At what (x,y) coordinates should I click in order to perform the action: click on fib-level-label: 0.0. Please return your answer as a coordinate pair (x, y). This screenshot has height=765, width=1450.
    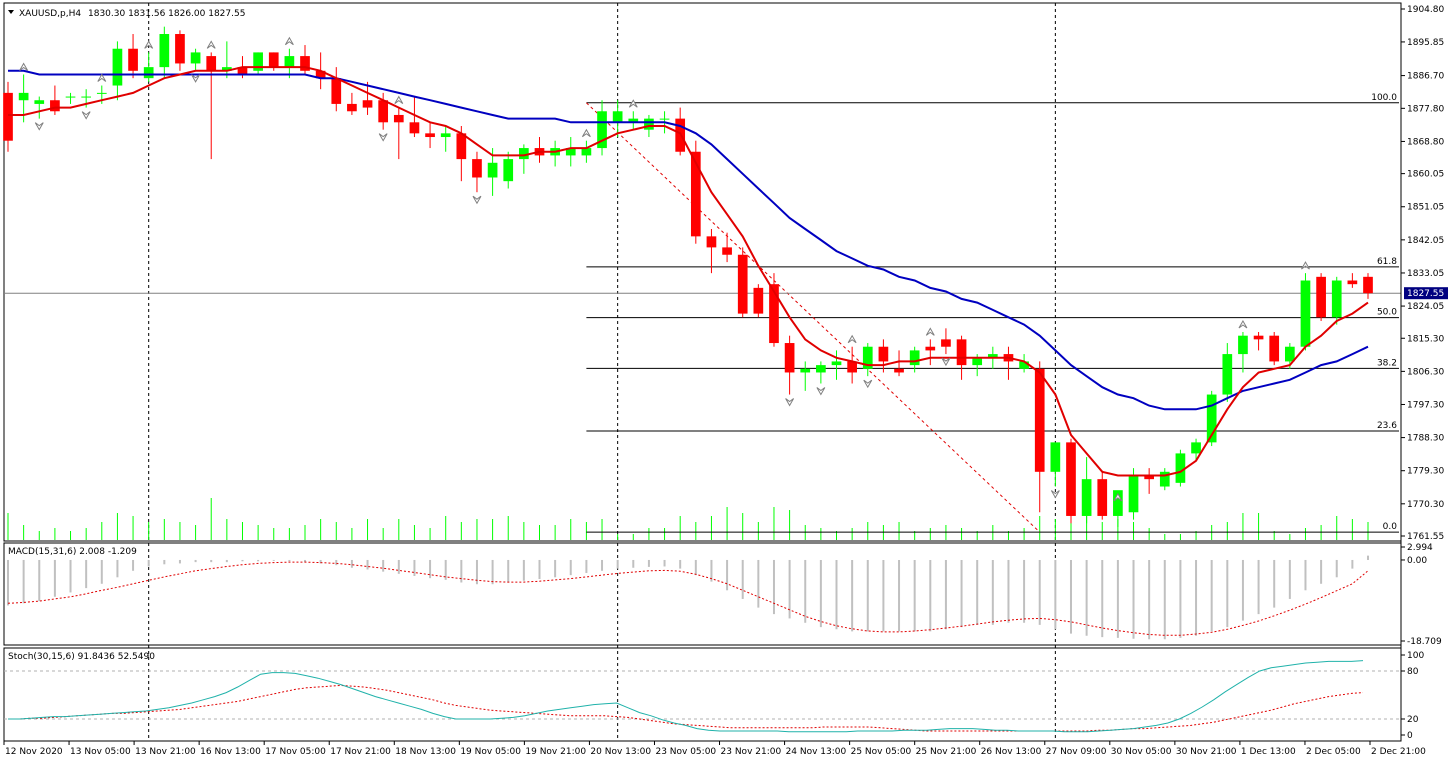
    Looking at the image, I should click on (1390, 527).